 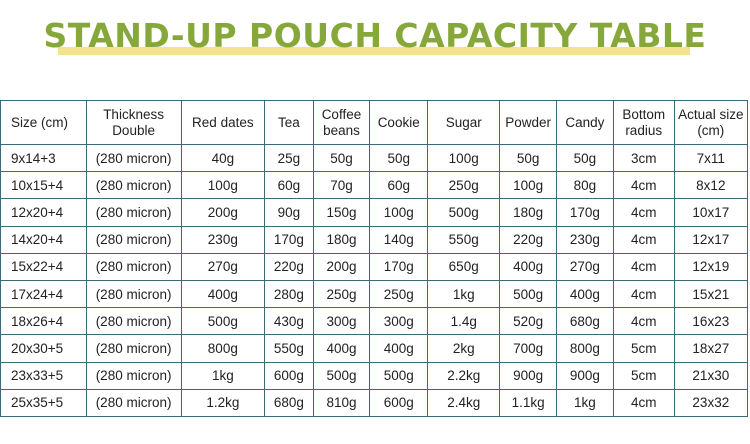 I want to click on cell-tea: 170g, so click(x=289, y=239).